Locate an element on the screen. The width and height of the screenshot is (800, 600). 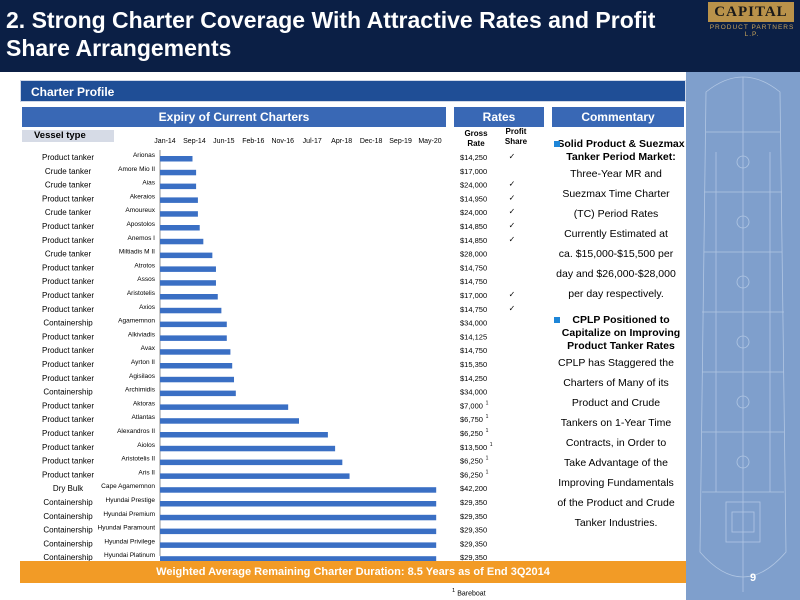
rates-column-header: Rates is located at coordinates (499, 117).